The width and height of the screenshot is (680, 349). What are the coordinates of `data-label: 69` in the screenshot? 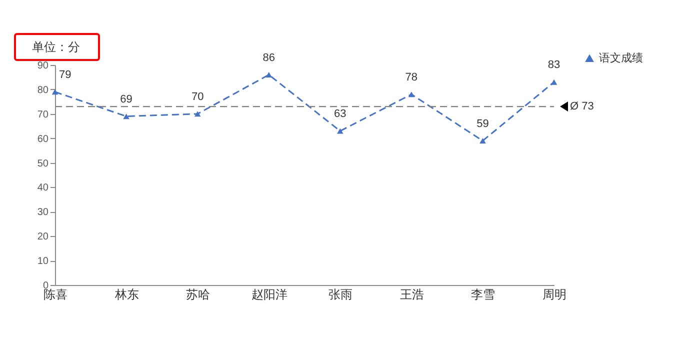 It's located at (126, 99).